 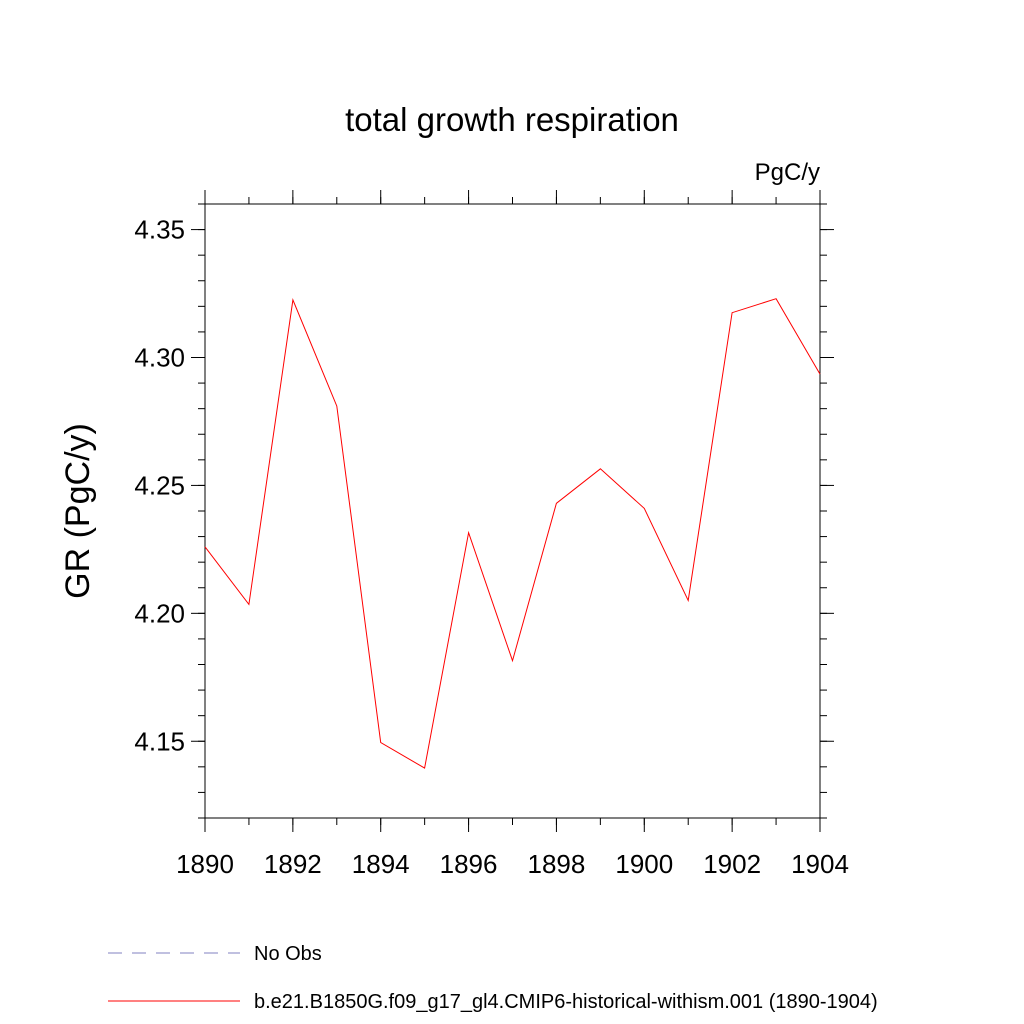 I want to click on x-tick-label: 1894, so click(x=381, y=864).